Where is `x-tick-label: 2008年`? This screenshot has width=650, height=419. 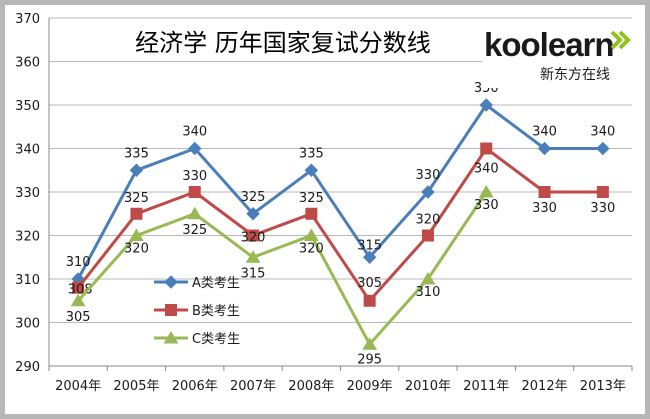
x-tick-label: 2008年 is located at coordinates (311, 386).